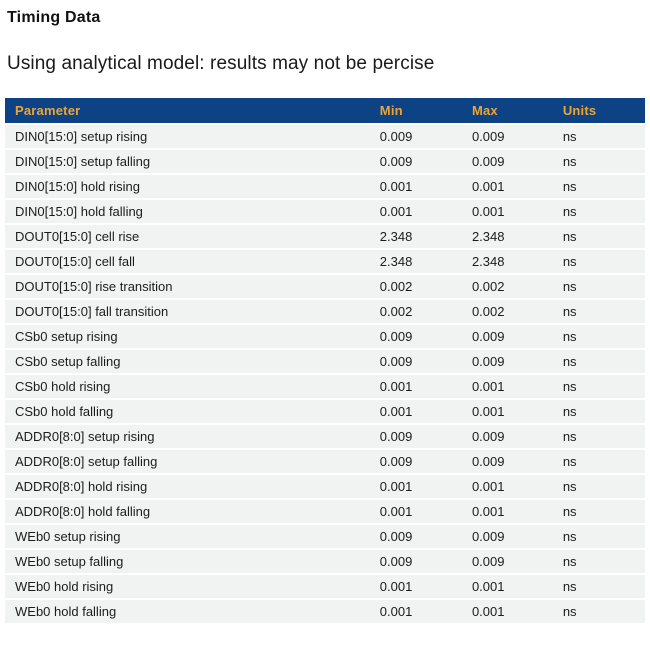  What do you see at coordinates (187, 186) in the screenshot?
I see `parameter-cell: DIN0[15:0] hold rising` at bounding box center [187, 186].